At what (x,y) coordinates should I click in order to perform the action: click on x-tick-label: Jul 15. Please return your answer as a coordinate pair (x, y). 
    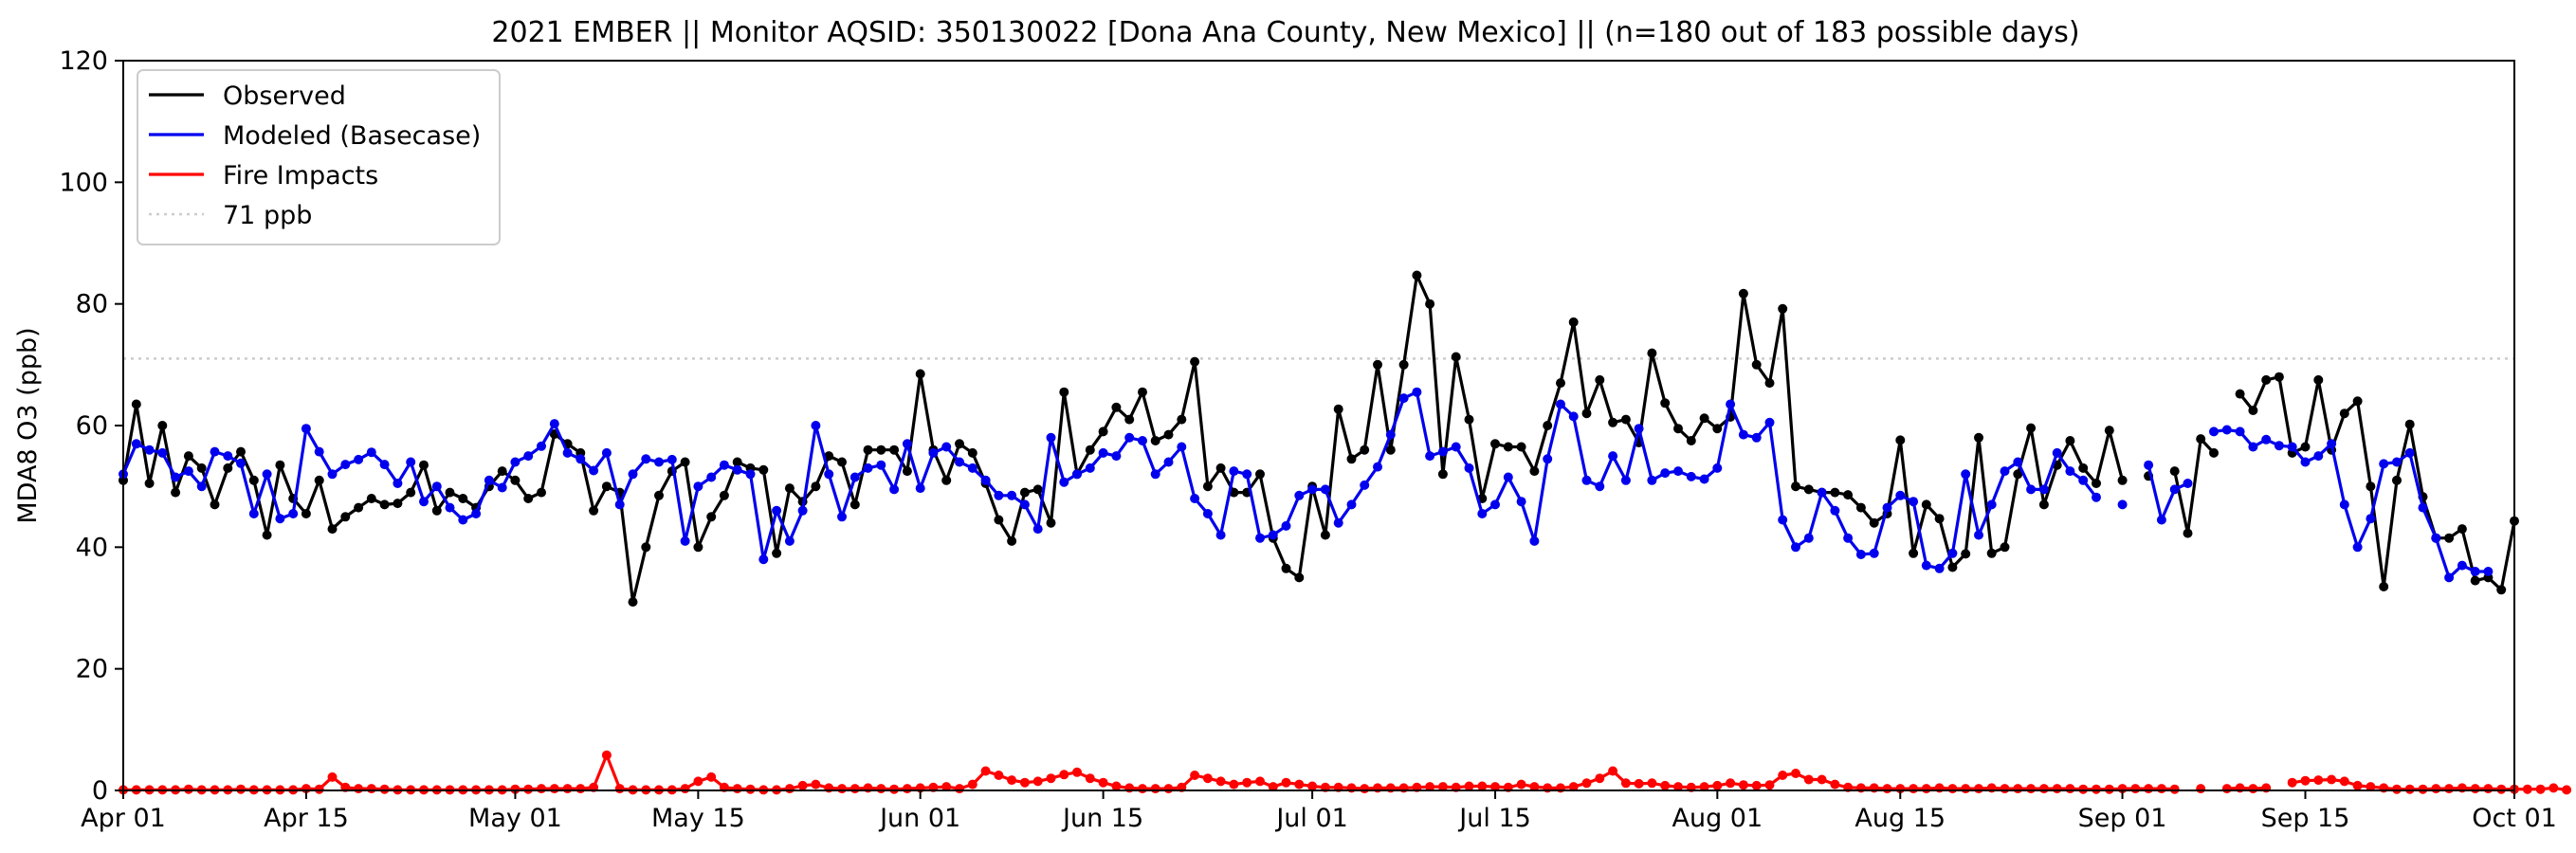
    Looking at the image, I should click on (1494, 818).